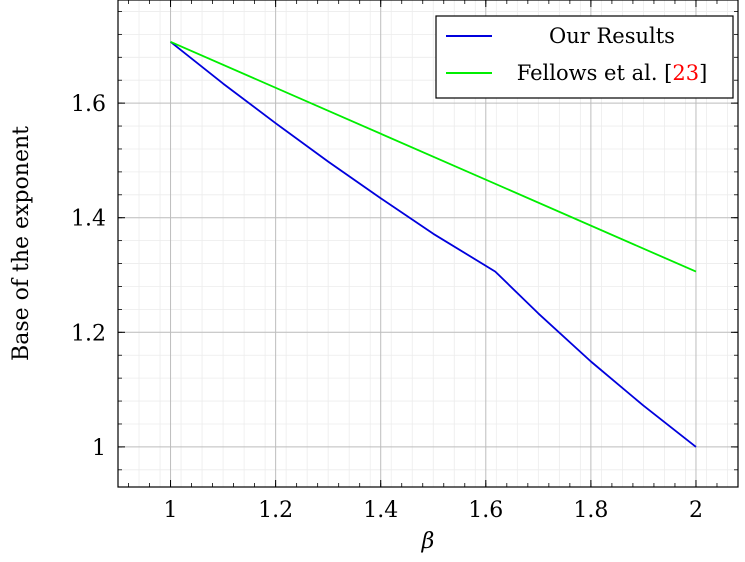 This screenshot has width=745, height=562. I want to click on x-tick-label: 1, so click(171, 510).